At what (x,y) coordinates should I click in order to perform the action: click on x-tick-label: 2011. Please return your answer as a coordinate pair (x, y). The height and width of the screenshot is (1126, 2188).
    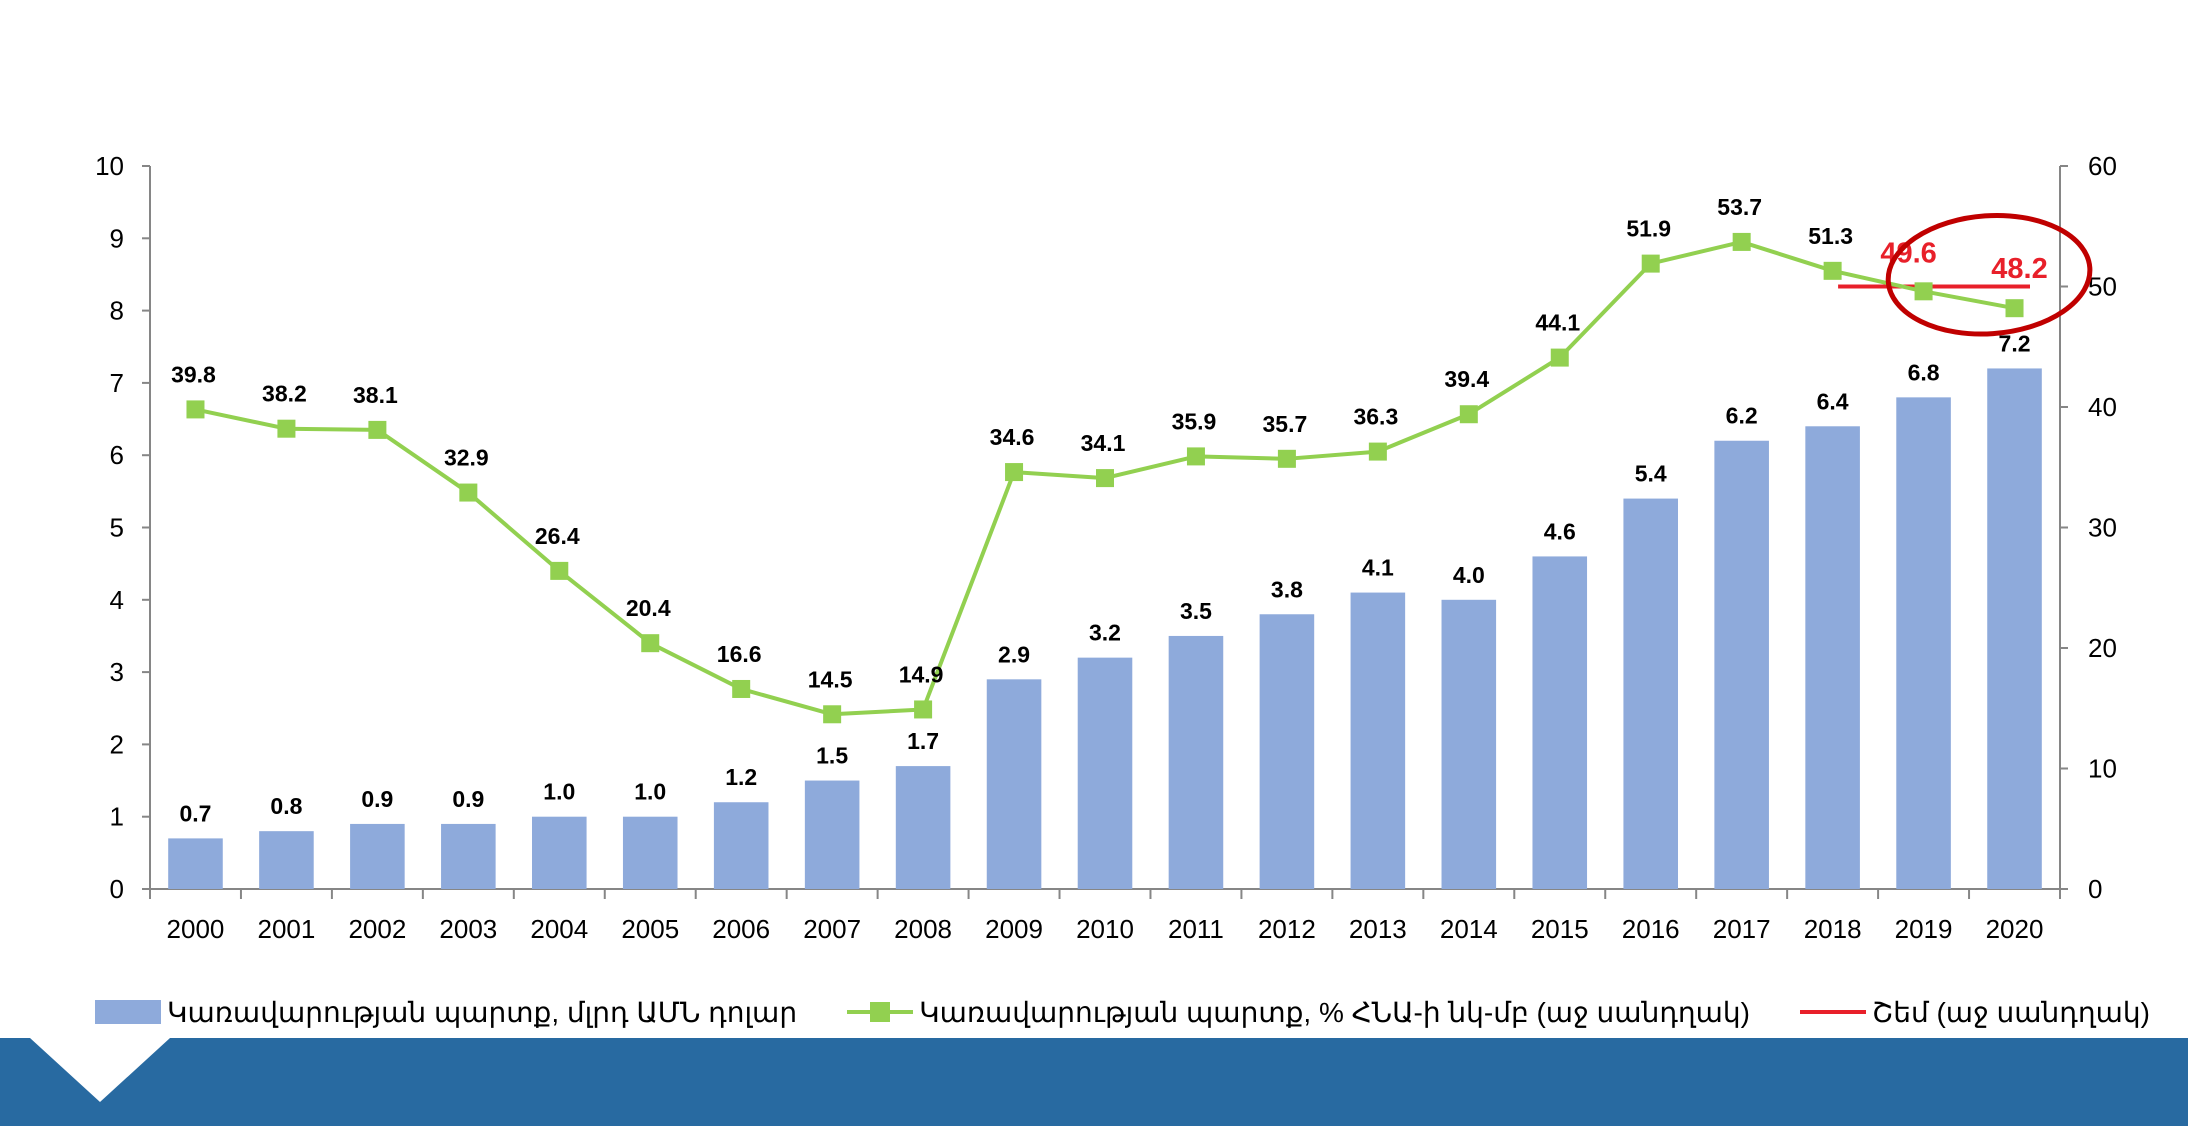
    Looking at the image, I should click on (1196, 929).